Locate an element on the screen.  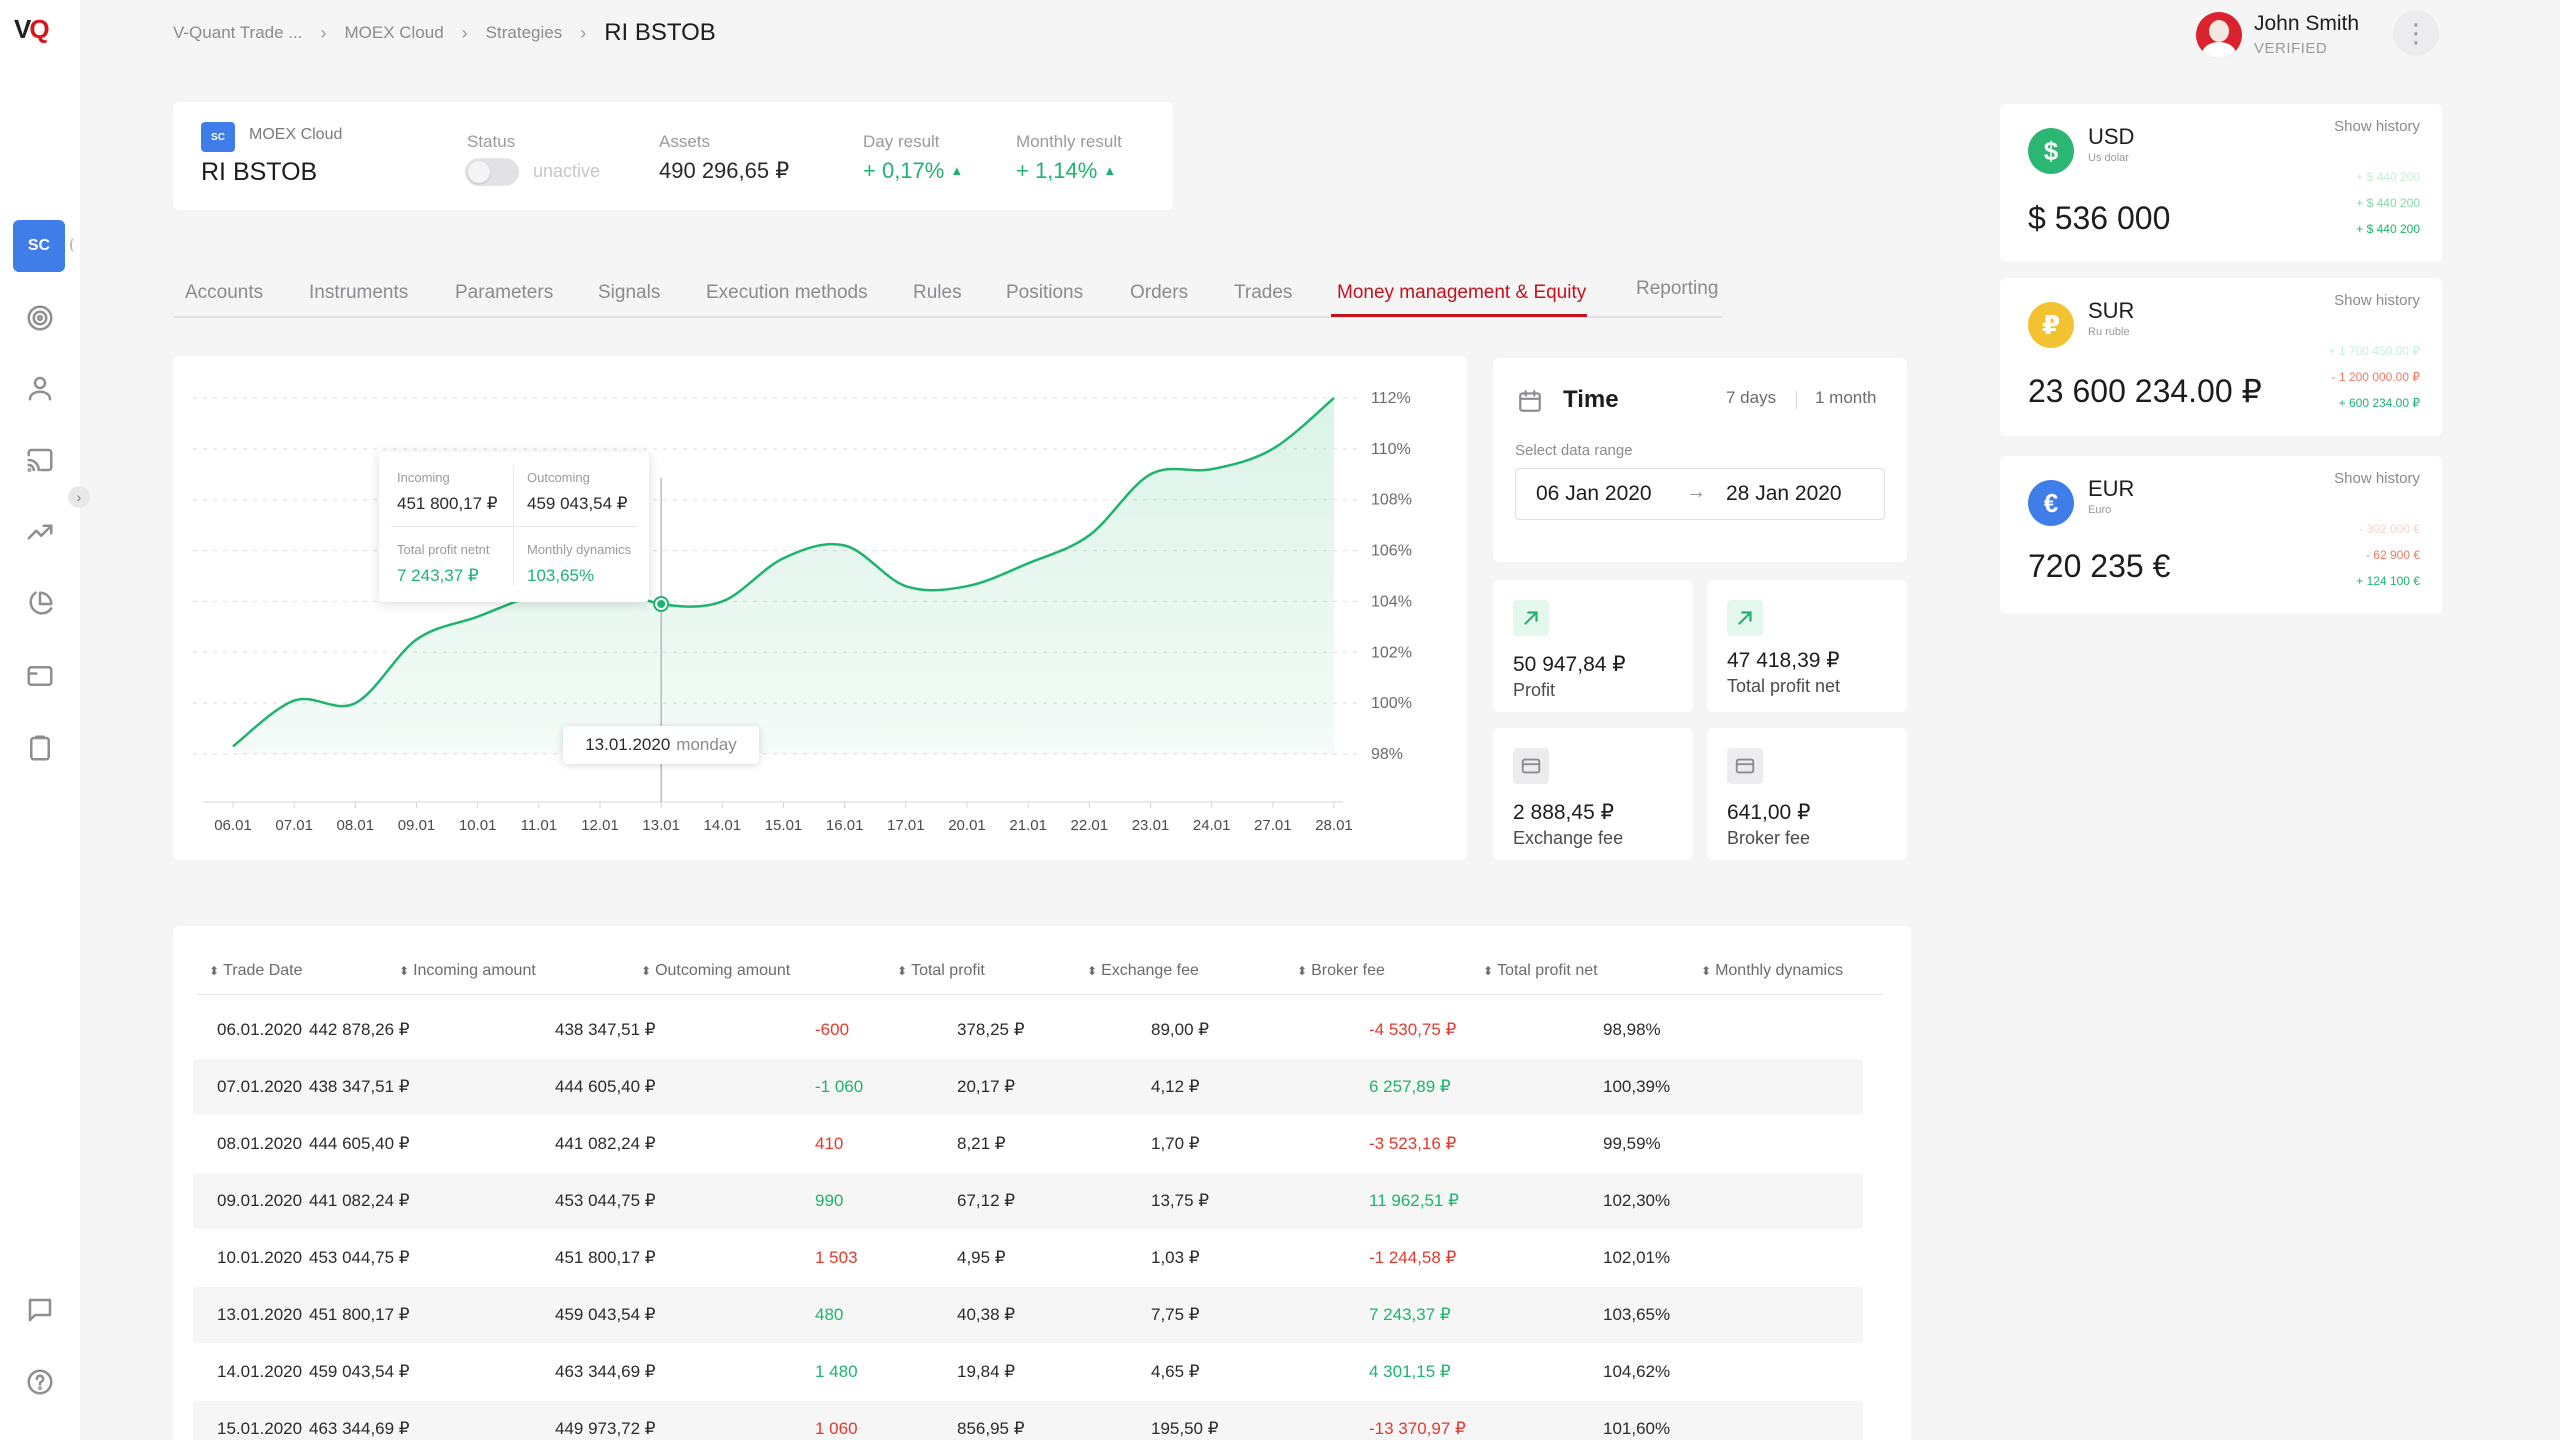
range-7-days: 7 days is located at coordinates (1751, 397).